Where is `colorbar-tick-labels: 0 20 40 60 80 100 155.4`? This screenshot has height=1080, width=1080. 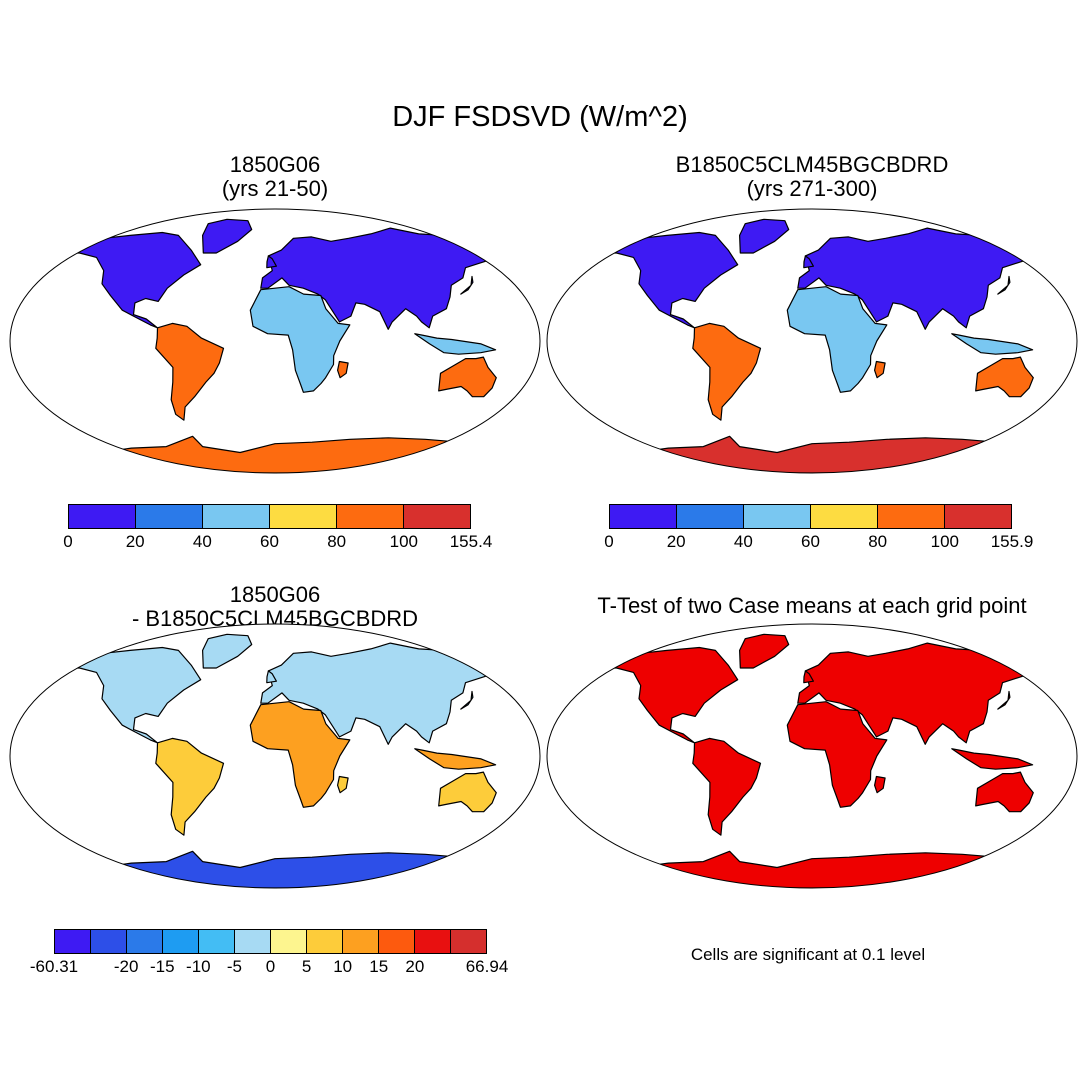
colorbar-tick-labels: 0 20 40 60 80 100 155.4 is located at coordinates (277, 543).